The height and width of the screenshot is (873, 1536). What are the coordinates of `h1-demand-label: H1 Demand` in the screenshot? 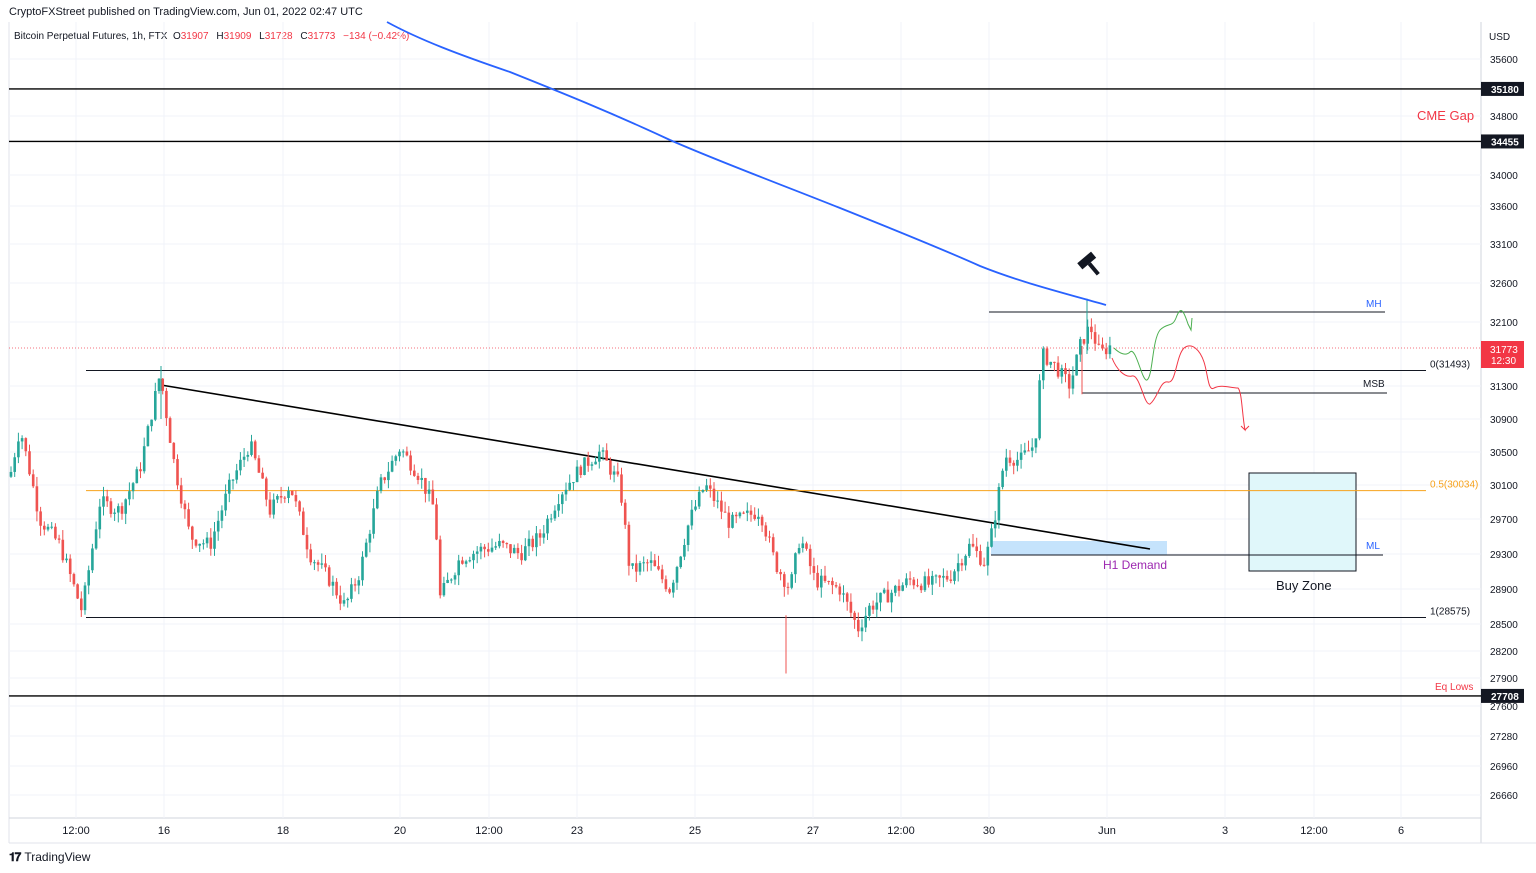 It's located at (1135, 565).